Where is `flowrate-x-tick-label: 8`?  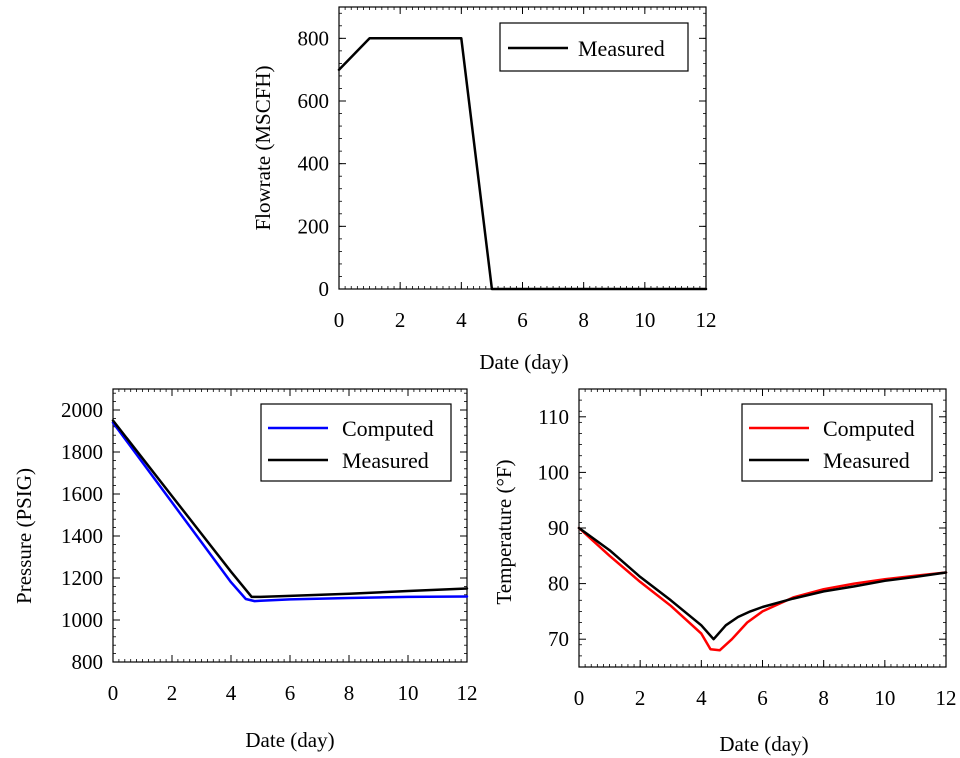 flowrate-x-tick-label: 8 is located at coordinates (583, 320).